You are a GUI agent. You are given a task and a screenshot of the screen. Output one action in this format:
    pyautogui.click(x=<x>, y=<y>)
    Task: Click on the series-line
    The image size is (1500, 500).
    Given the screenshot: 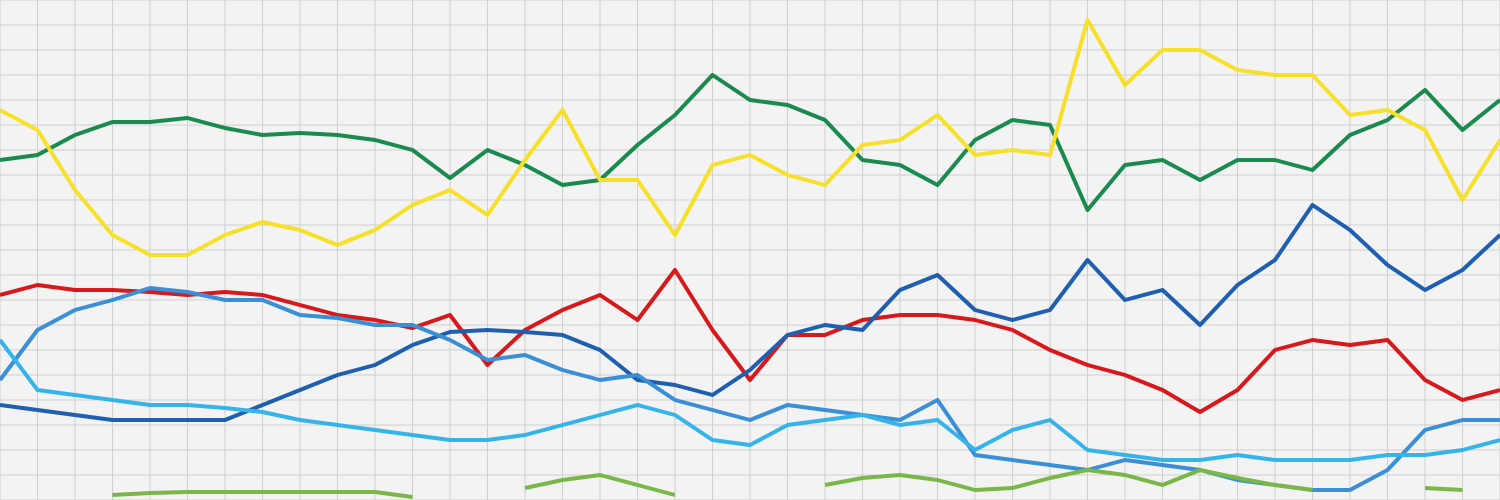 What is the action you would take?
    pyautogui.click(x=787, y=483)
    